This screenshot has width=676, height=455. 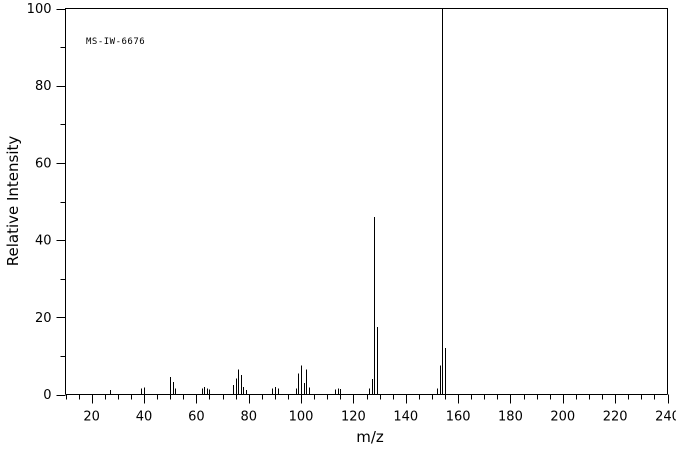 What do you see at coordinates (248, 417) in the screenshot?
I see `x-tick-label: 80` at bounding box center [248, 417].